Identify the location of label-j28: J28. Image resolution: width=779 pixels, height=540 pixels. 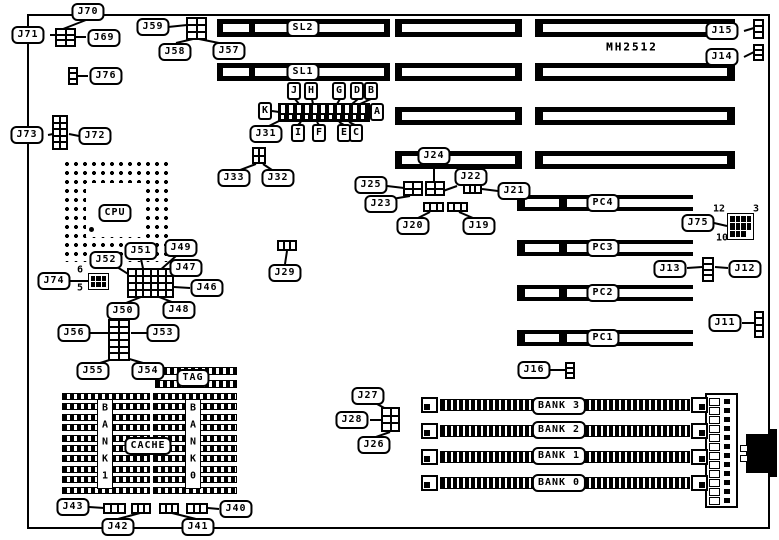
(352, 420).